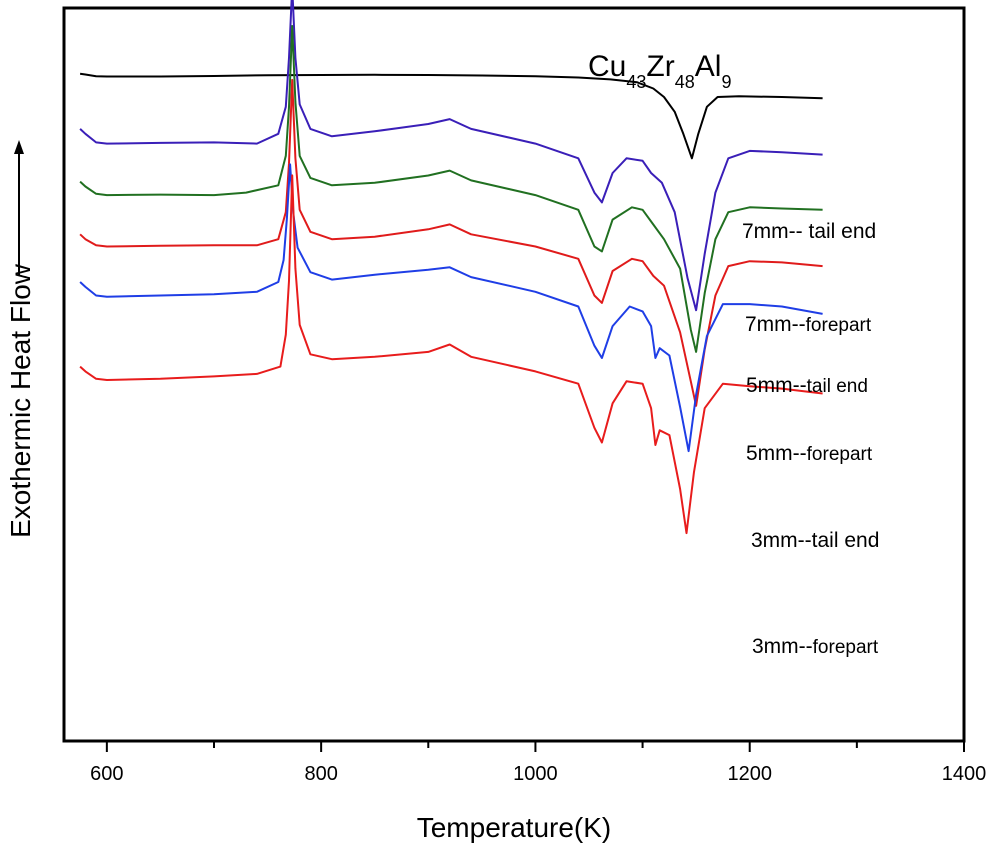 The image size is (1000, 849). I want to click on y-axis-arrow, so click(19, 207).